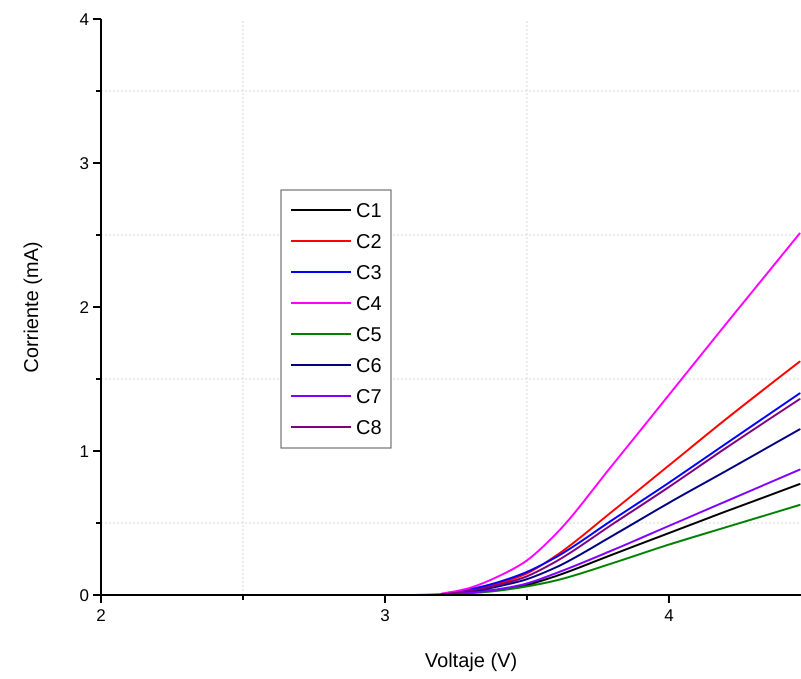 Image resolution: width=801 pixels, height=679 pixels. I want to click on legend-label: C6, so click(369, 366).